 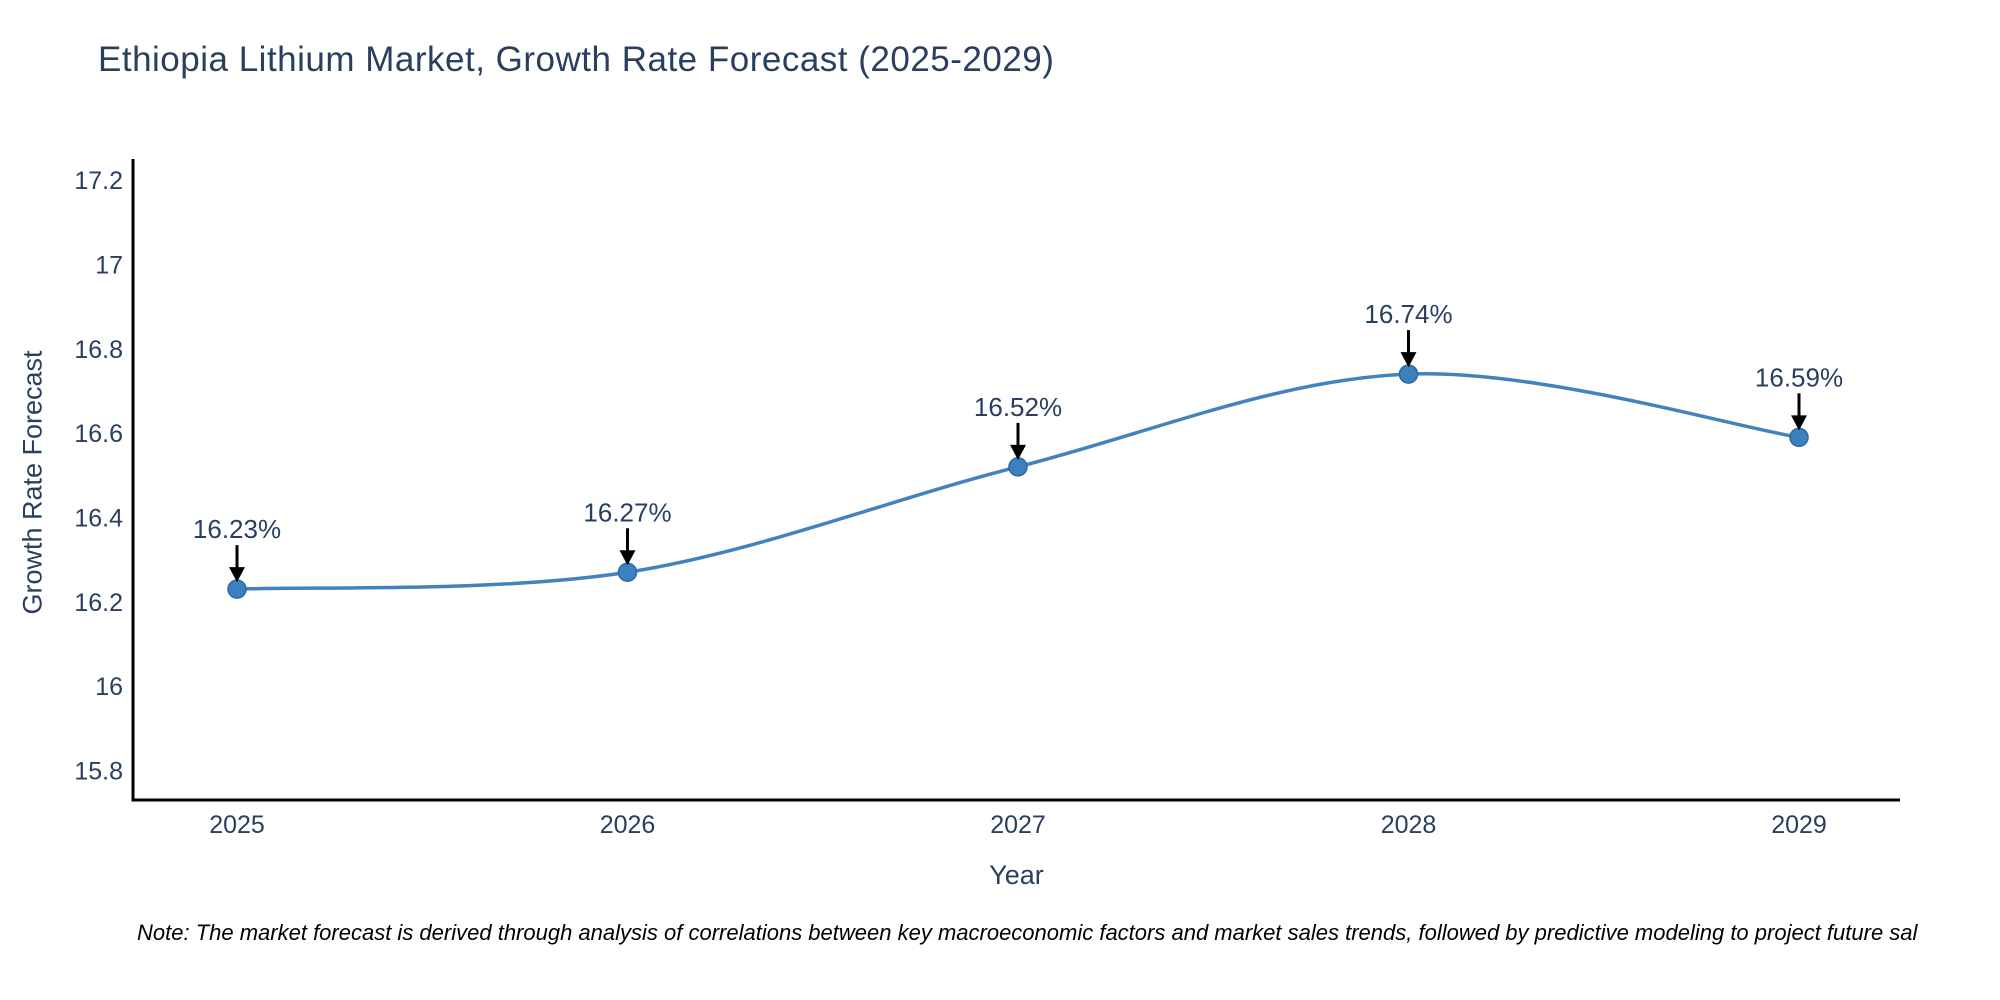 What do you see at coordinates (1799, 377) in the screenshot?
I see `data-point-label: 16.59%` at bounding box center [1799, 377].